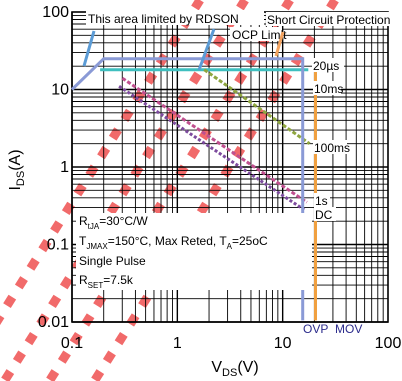 This screenshot has height=381, width=402. What do you see at coordinates (163, 19) in the screenshot?
I see `rdson-text: This area limited by RDSON` at bounding box center [163, 19].